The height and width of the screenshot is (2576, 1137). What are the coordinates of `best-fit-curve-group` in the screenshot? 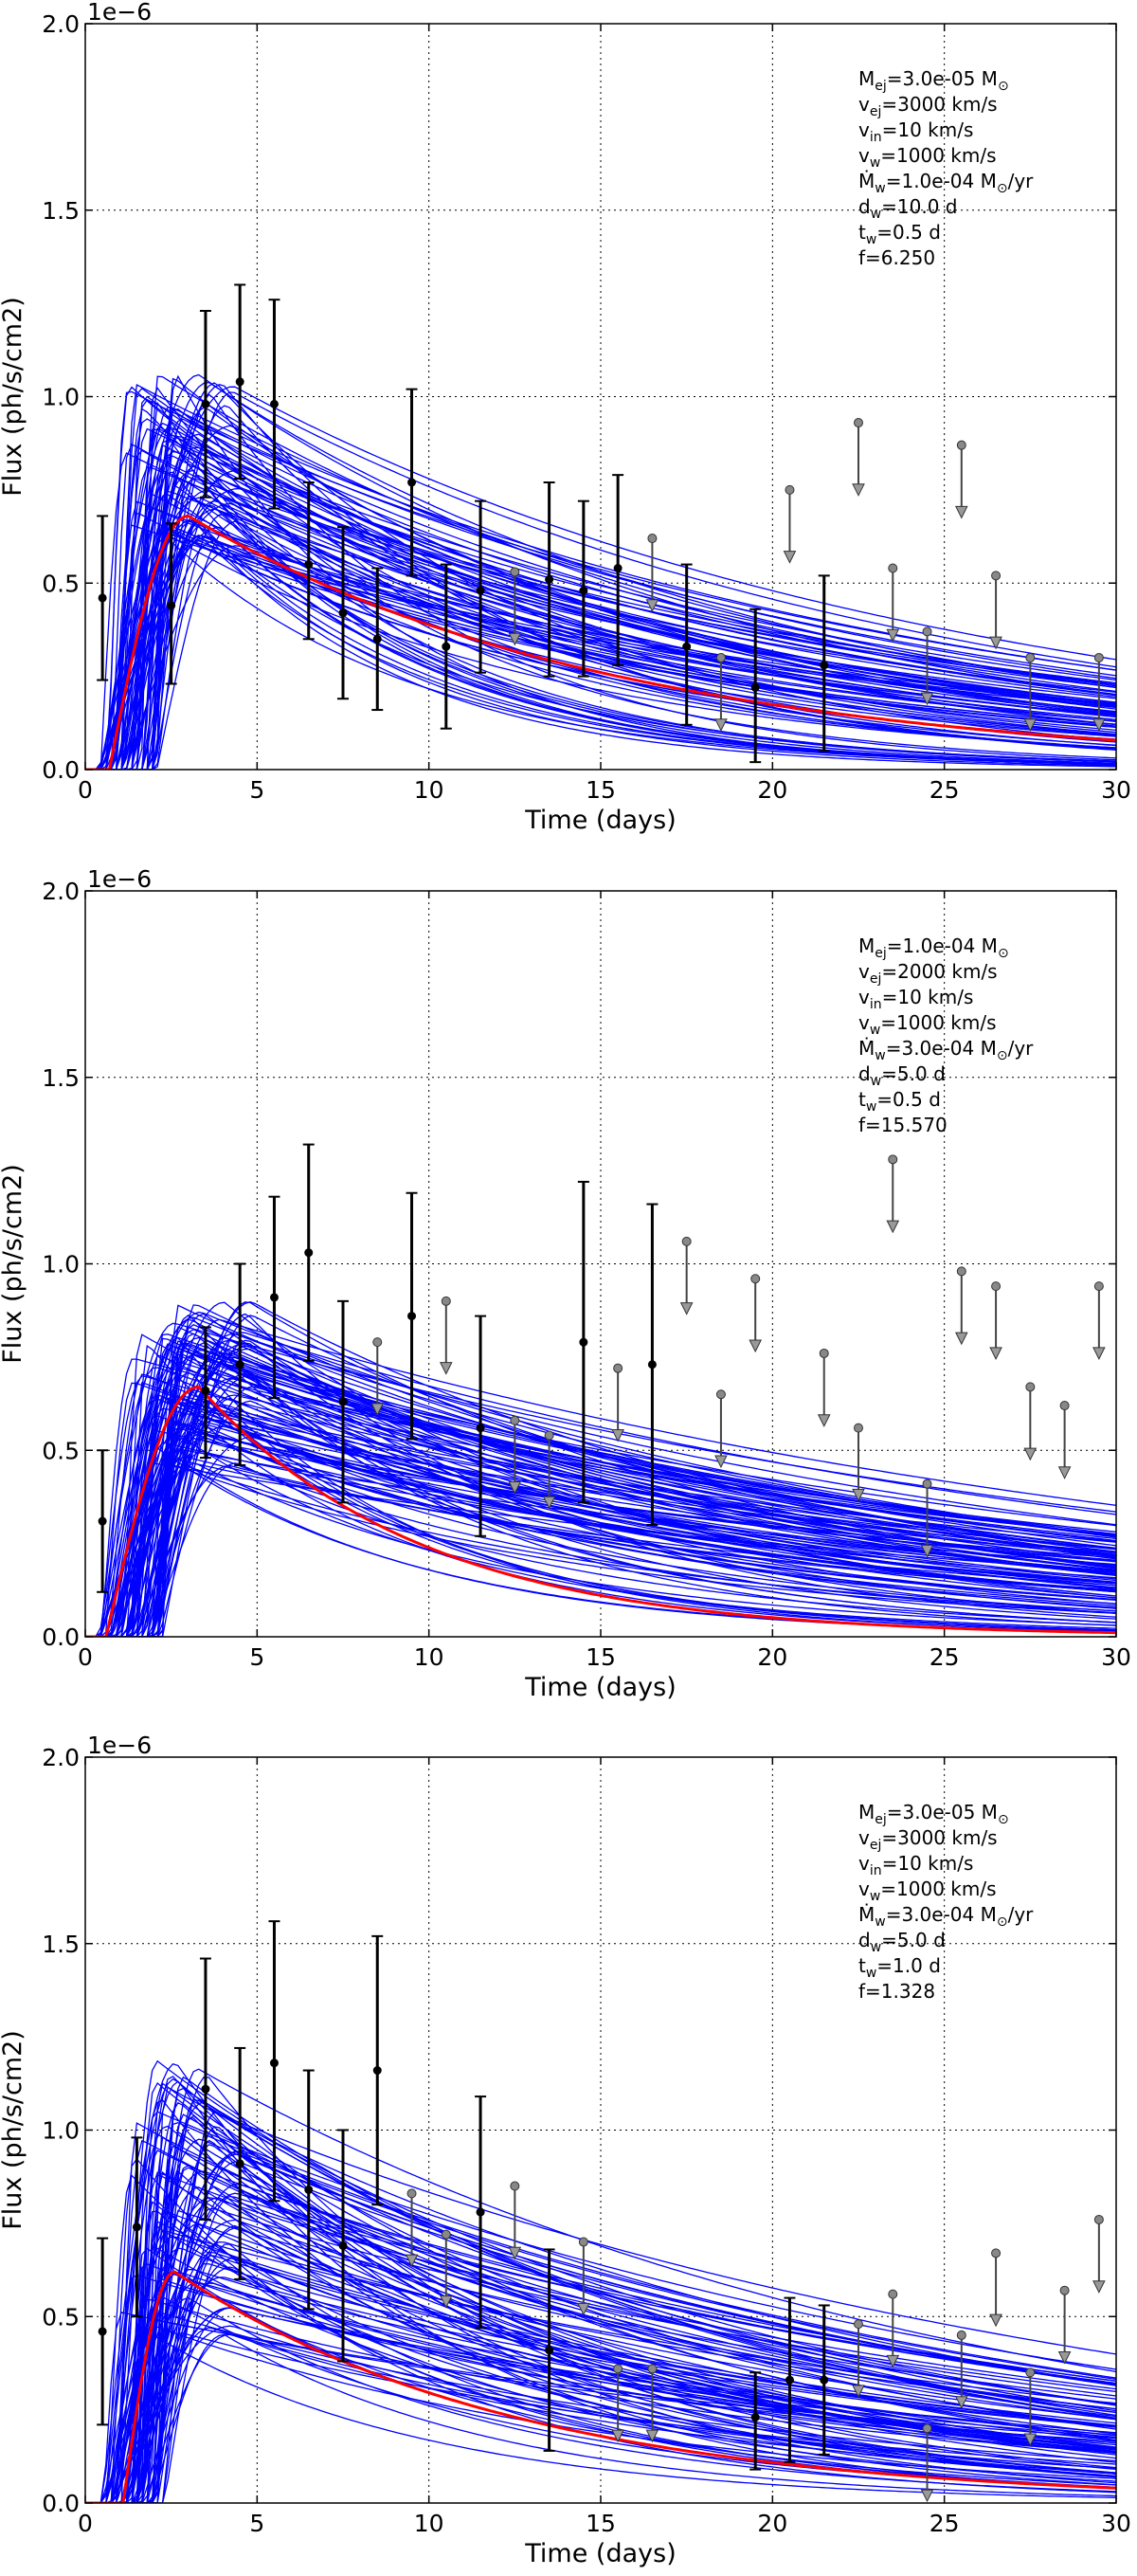 It's located at (600, 1511).